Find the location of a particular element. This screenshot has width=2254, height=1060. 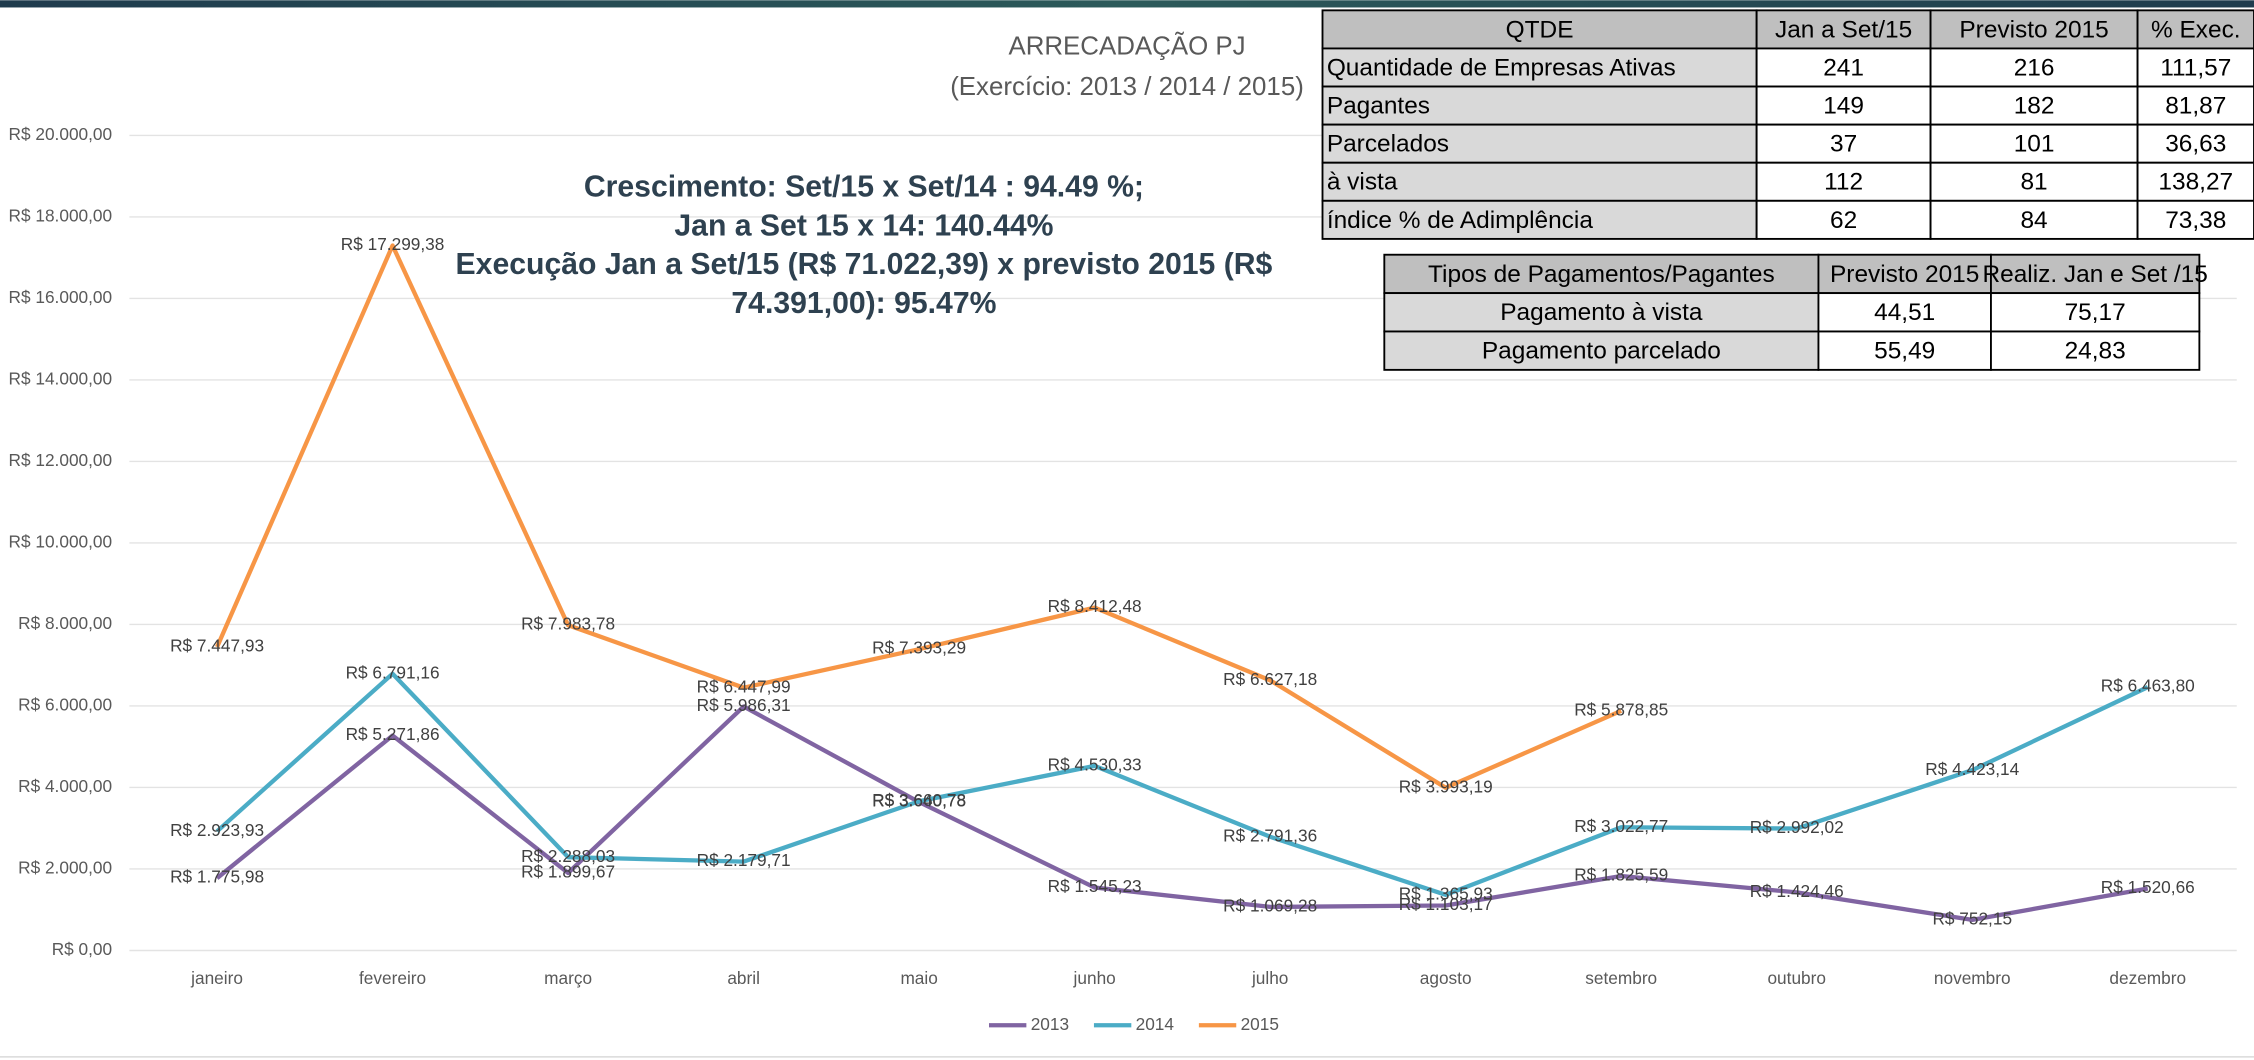

y-tick-label: R$ 0,00 is located at coordinates (82, 949).